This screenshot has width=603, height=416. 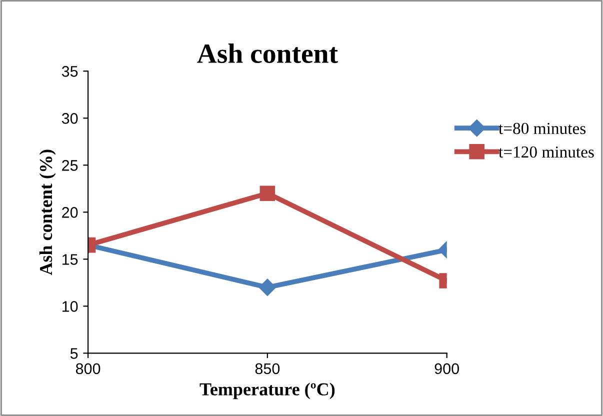 I want to click on y-tick-label: 20, so click(x=70, y=212).